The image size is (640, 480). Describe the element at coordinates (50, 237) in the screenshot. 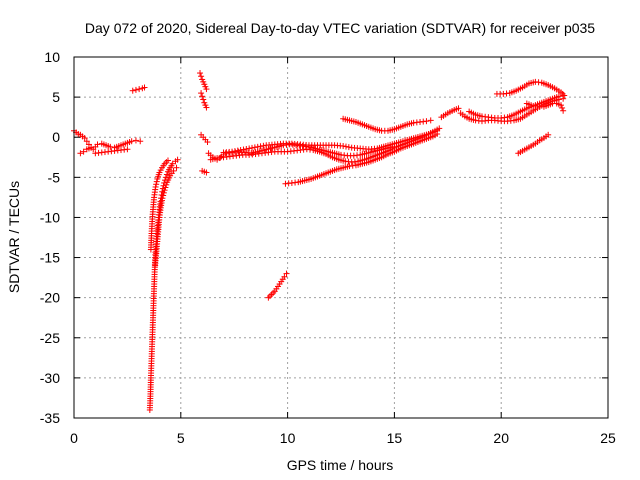

I see `y-axis-tick-labels: 10 5 0 -5 -10 -15 -20 -25 -30 -35` at that location.